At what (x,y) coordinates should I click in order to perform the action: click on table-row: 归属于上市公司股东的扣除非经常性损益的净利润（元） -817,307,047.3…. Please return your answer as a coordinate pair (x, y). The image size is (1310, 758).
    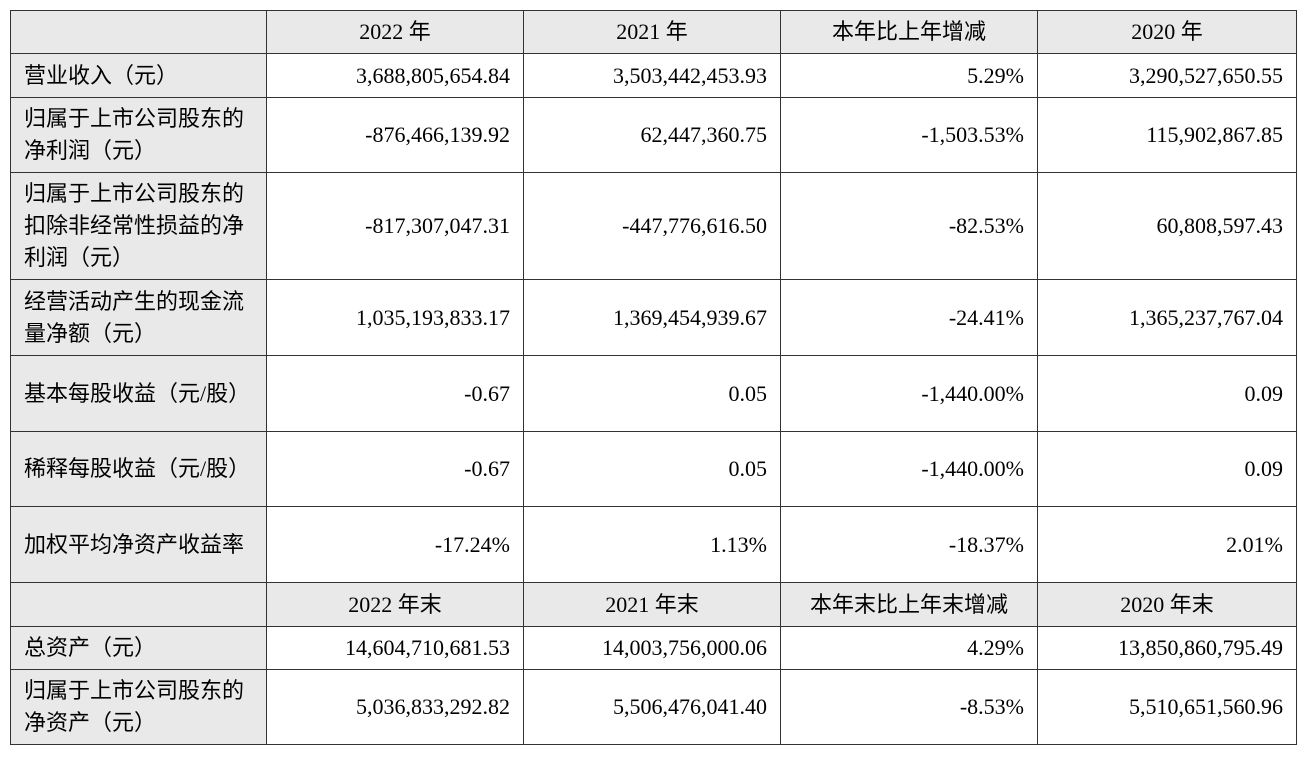
    Looking at the image, I should click on (653, 226).